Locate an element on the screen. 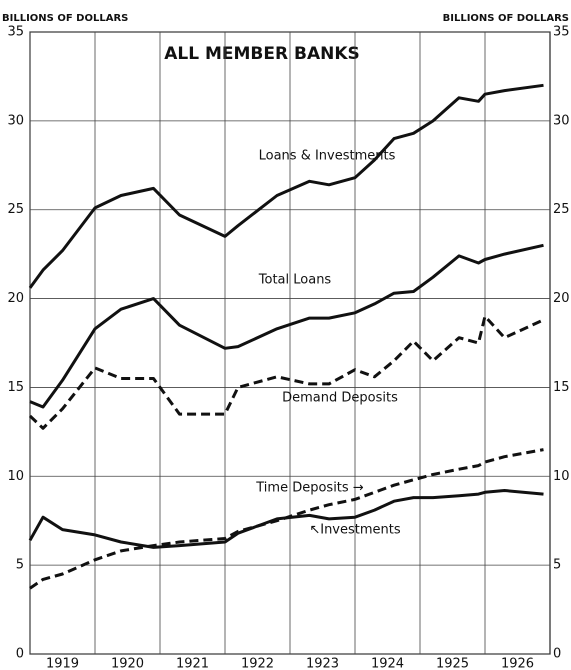 The height and width of the screenshot is (670, 571). y-tick-label: 20 is located at coordinates (15, 298).